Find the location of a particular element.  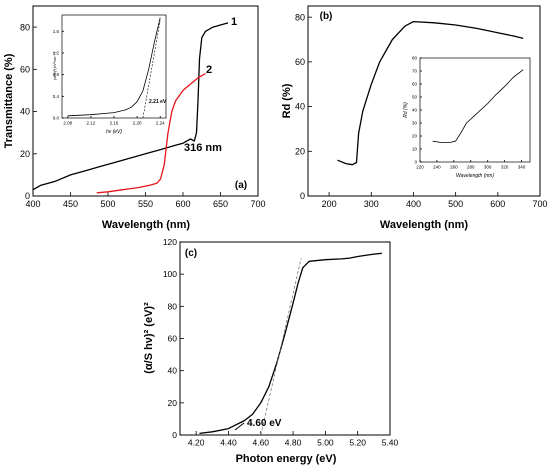

panel-a-inset-ytick-label: 1.2 is located at coordinates (56, 53).